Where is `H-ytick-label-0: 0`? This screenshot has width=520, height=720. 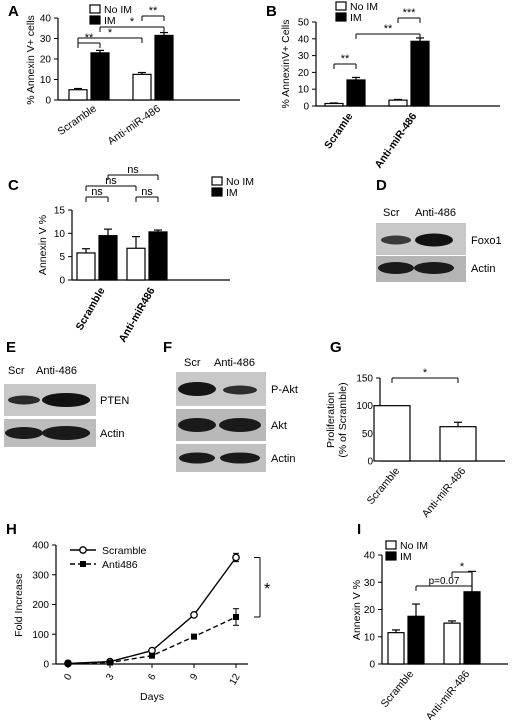 H-ytick-label-0: 0 is located at coordinates (46, 665).